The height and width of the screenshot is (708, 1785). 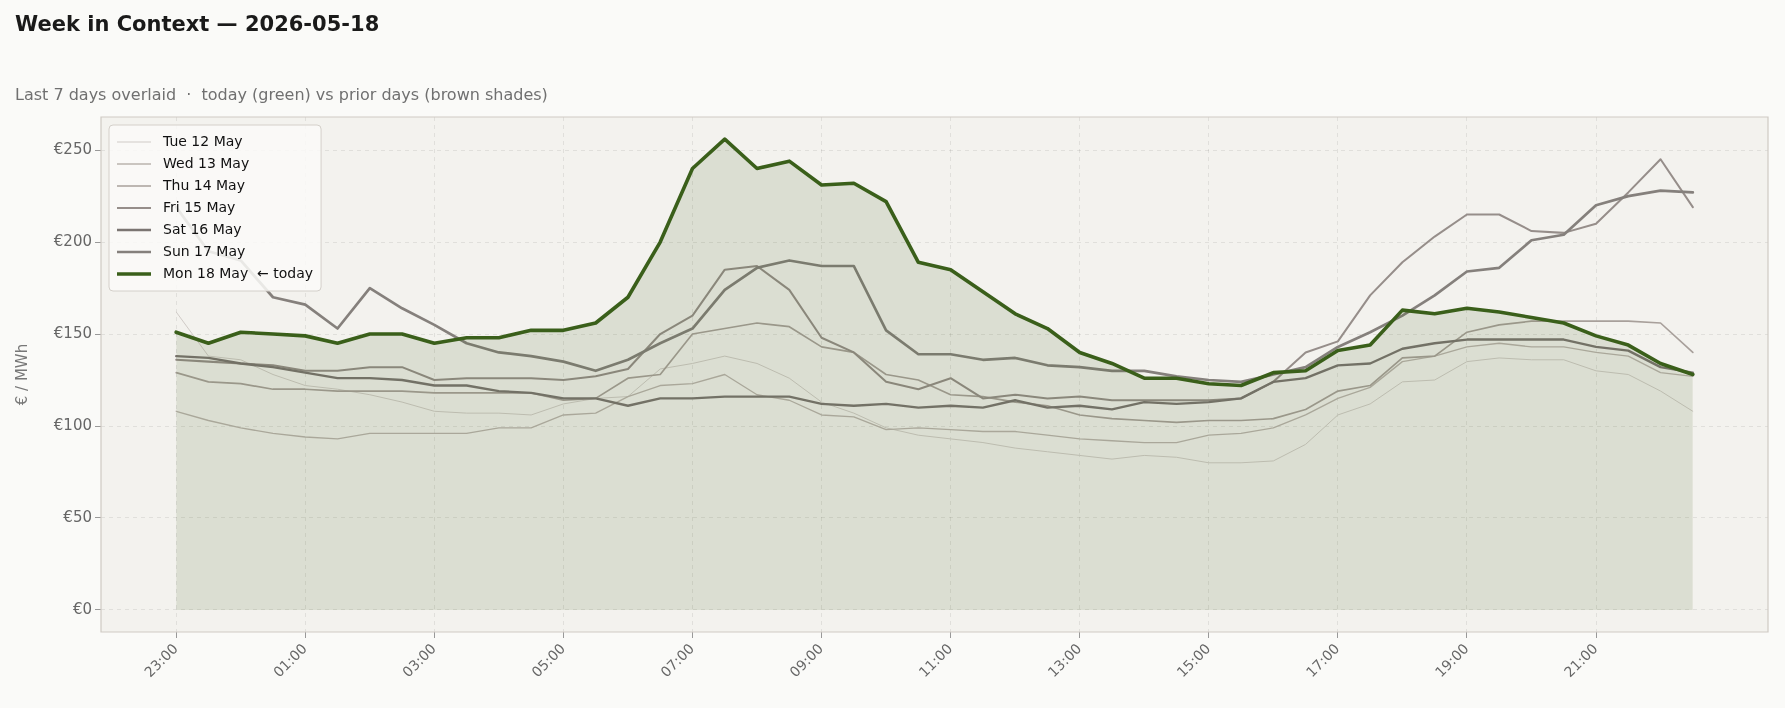 I want to click on y-tick-label: €250, so click(x=72, y=149).